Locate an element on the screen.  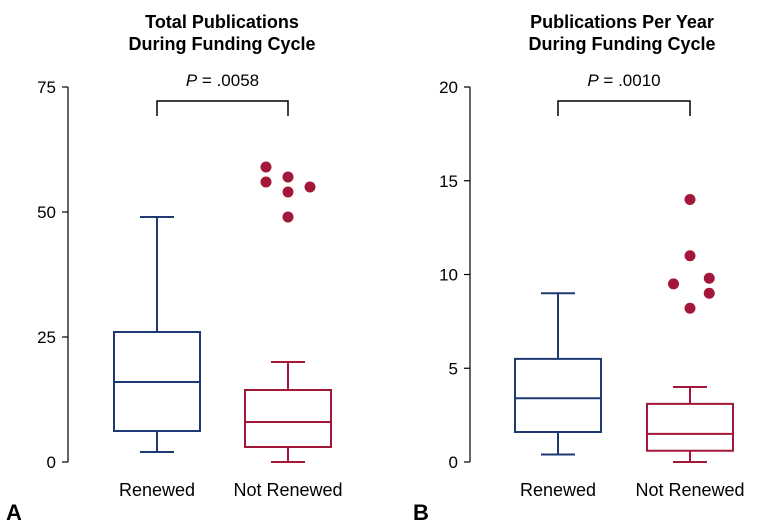
panel-b-renewed-box is located at coordinates (558, 395).